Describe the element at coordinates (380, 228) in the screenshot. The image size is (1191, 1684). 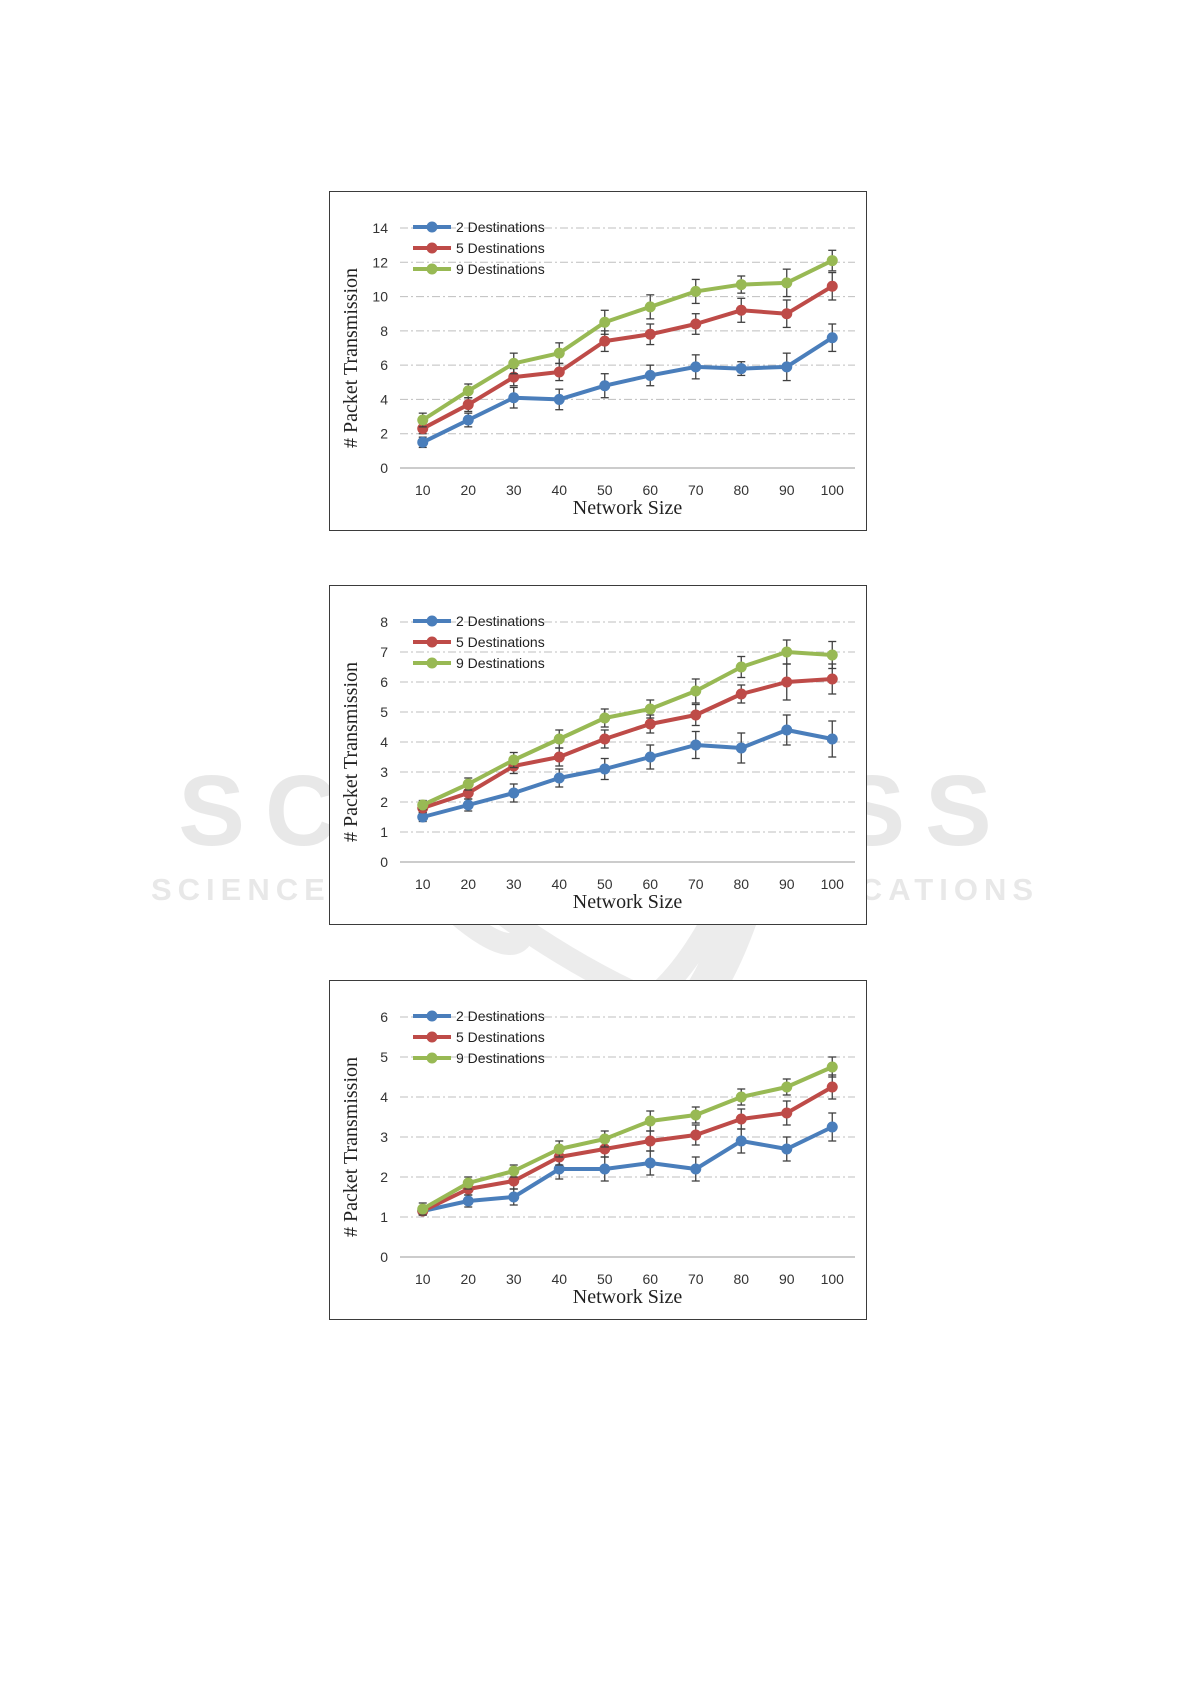
I see `chart-1-y-tick-label: 14` at that location.